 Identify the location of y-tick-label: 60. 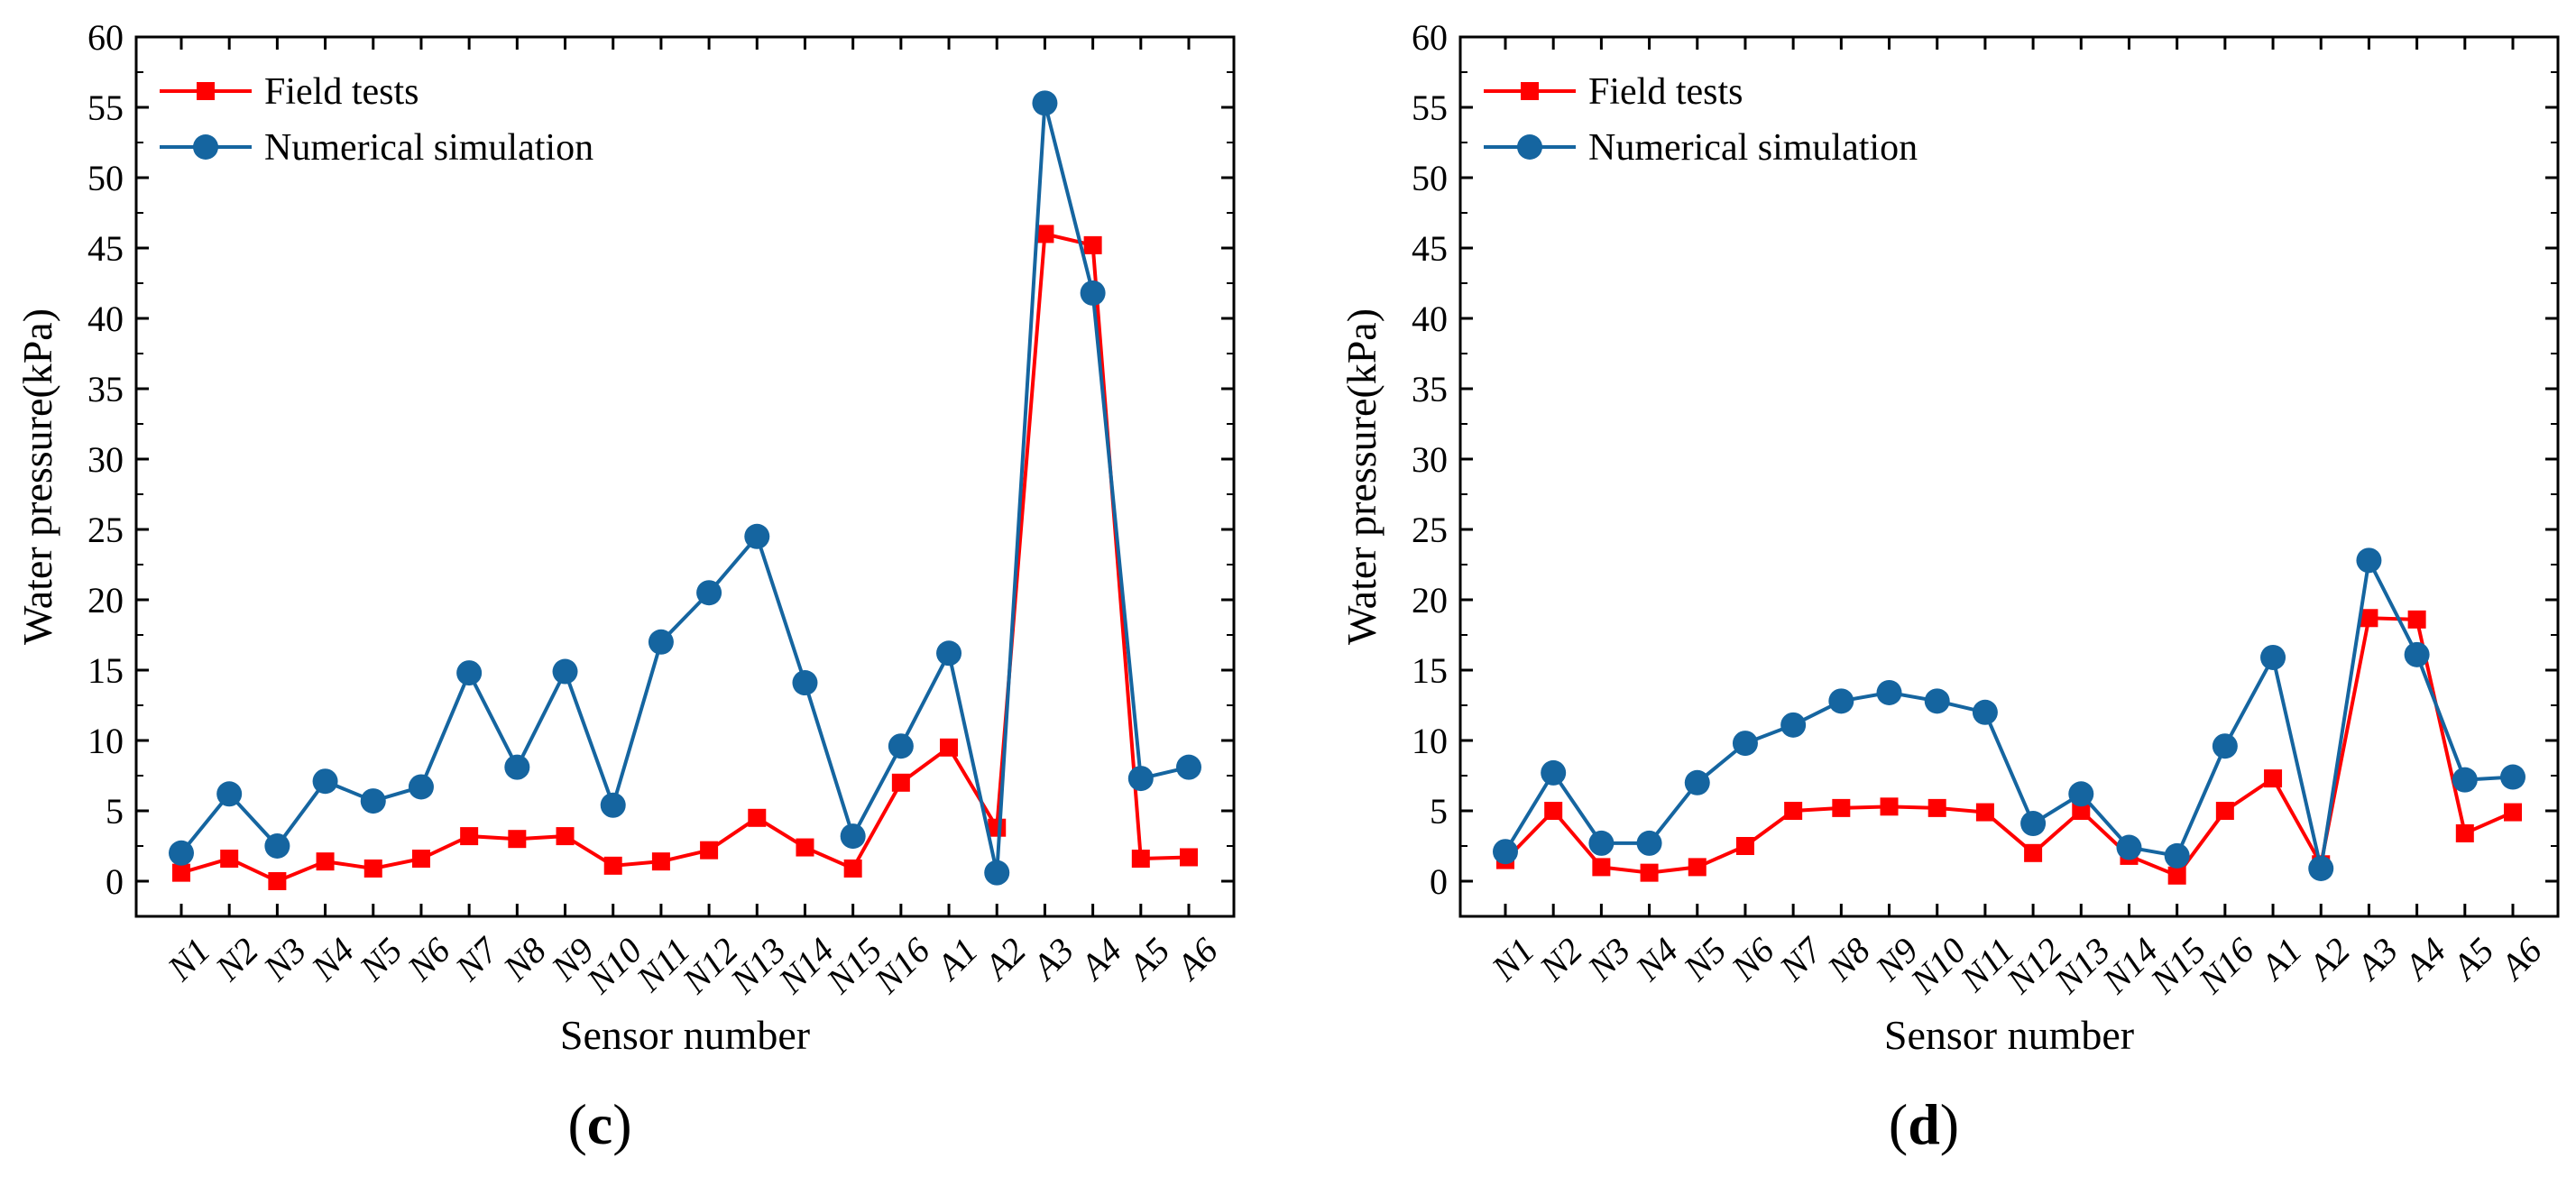
(1430, 37).